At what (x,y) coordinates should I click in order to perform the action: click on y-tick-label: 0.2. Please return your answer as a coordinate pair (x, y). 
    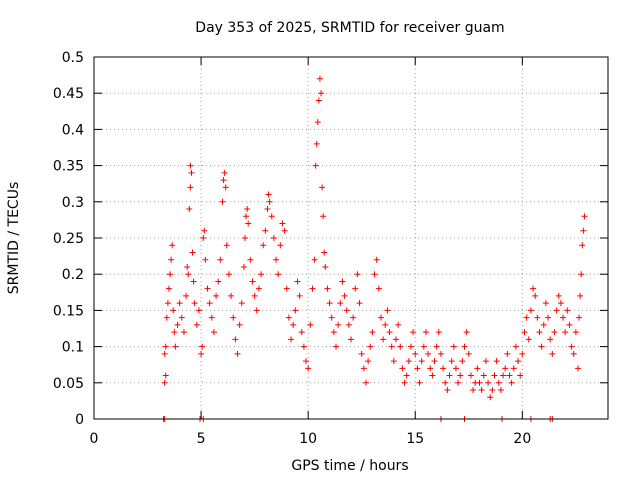
    Looking at the image, I should click on (73, 275).